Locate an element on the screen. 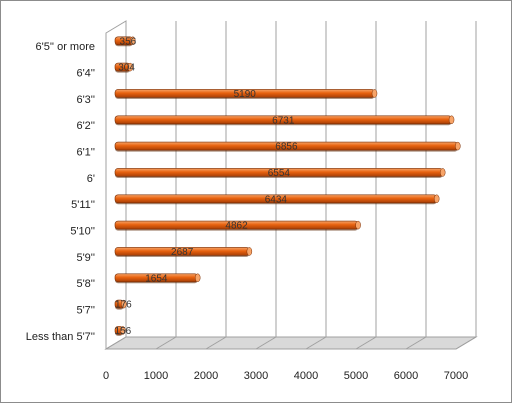 The image size is (512, 403). x-tick-label: 3000 is located at coordinates (256, 376).